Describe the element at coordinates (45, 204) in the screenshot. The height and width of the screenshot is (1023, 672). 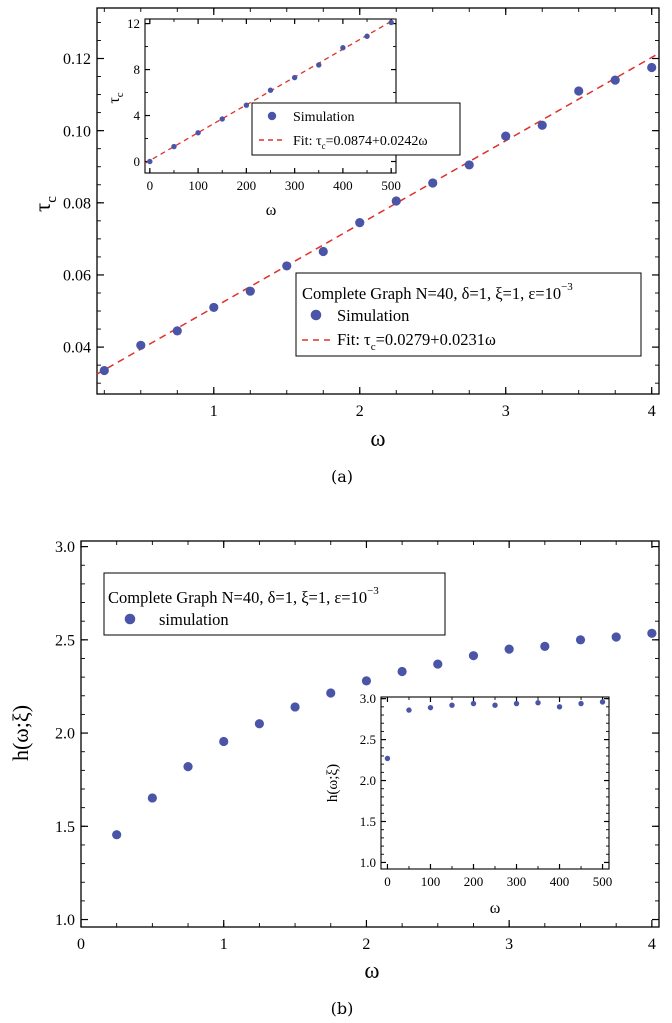
I see `panel-a-y-axis-label: τc` at that location.